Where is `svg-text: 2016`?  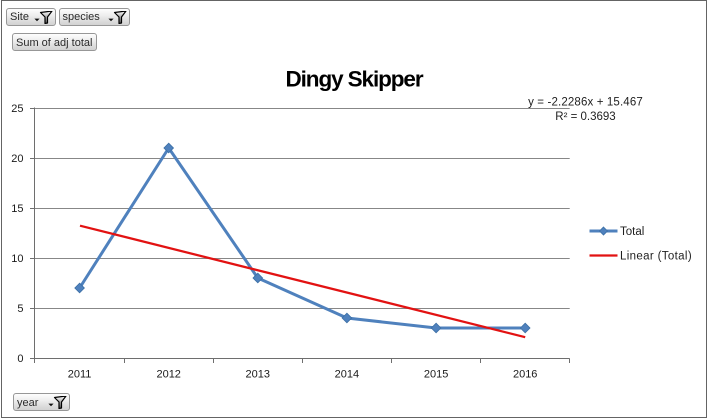 svg-text: 2016 is located at coordinates (525, 375).